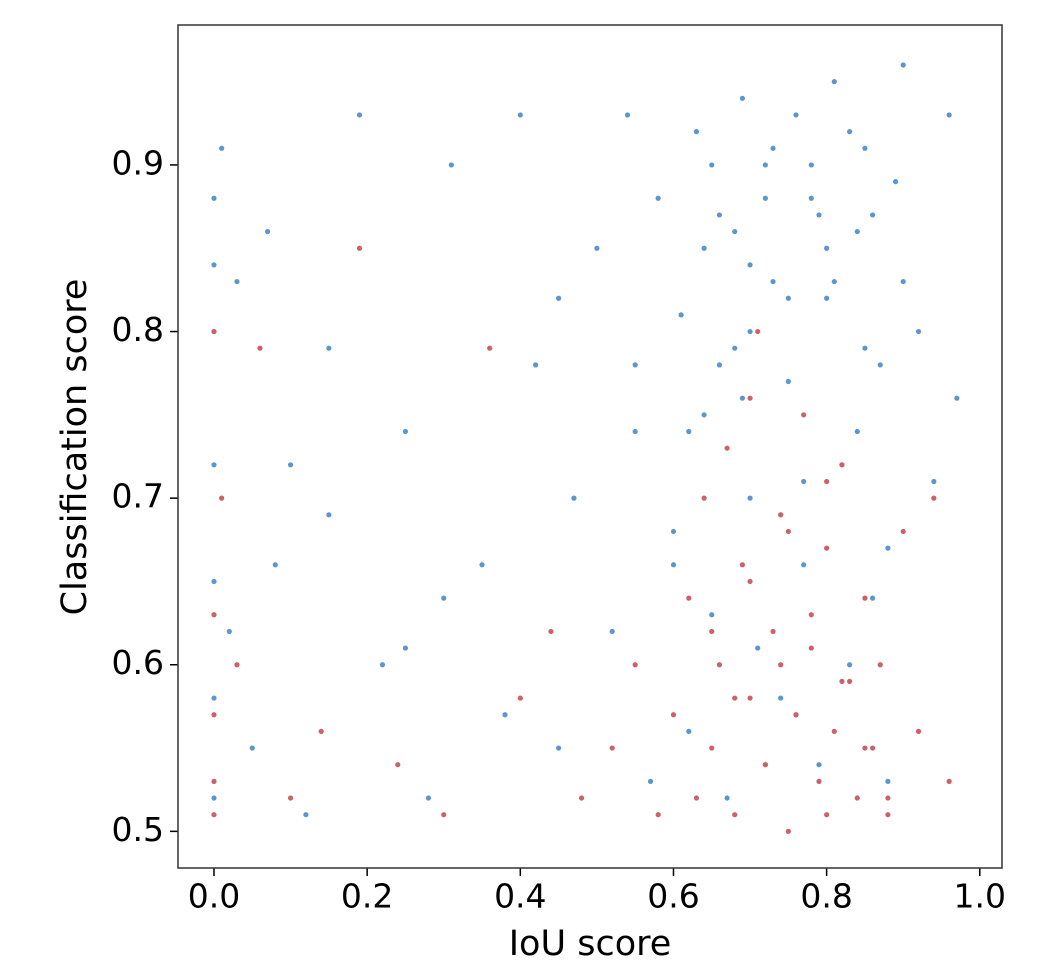 This screenshot has width=1048, height=980. I want to click on x-tick-label: 0.6, so click(673, 896).